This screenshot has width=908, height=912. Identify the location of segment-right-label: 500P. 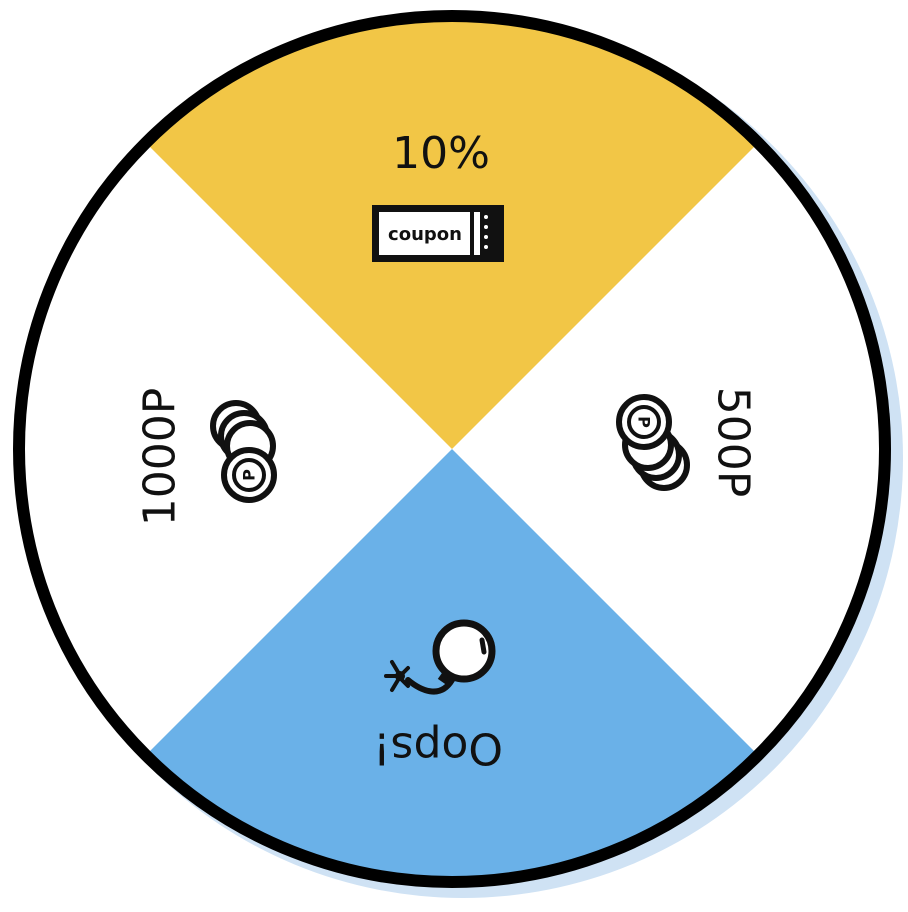
(733, 442).